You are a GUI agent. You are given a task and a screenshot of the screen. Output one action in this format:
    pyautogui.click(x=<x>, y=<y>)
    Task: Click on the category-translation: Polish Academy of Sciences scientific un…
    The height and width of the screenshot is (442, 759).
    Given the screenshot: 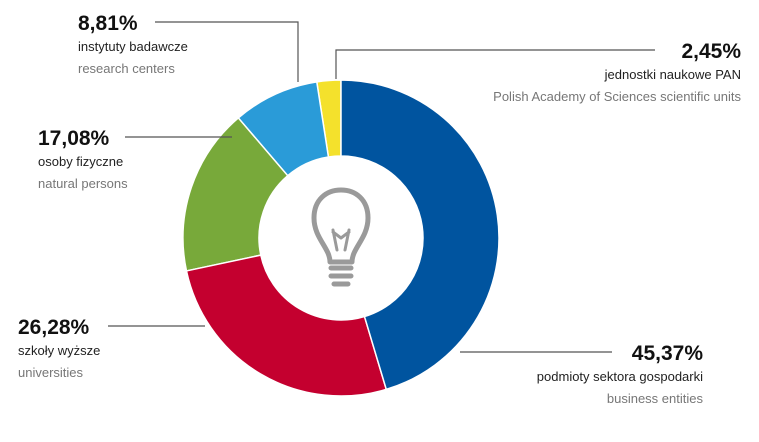 What is the action you would take?
    pyautogui.click(x=617, y=96)
    